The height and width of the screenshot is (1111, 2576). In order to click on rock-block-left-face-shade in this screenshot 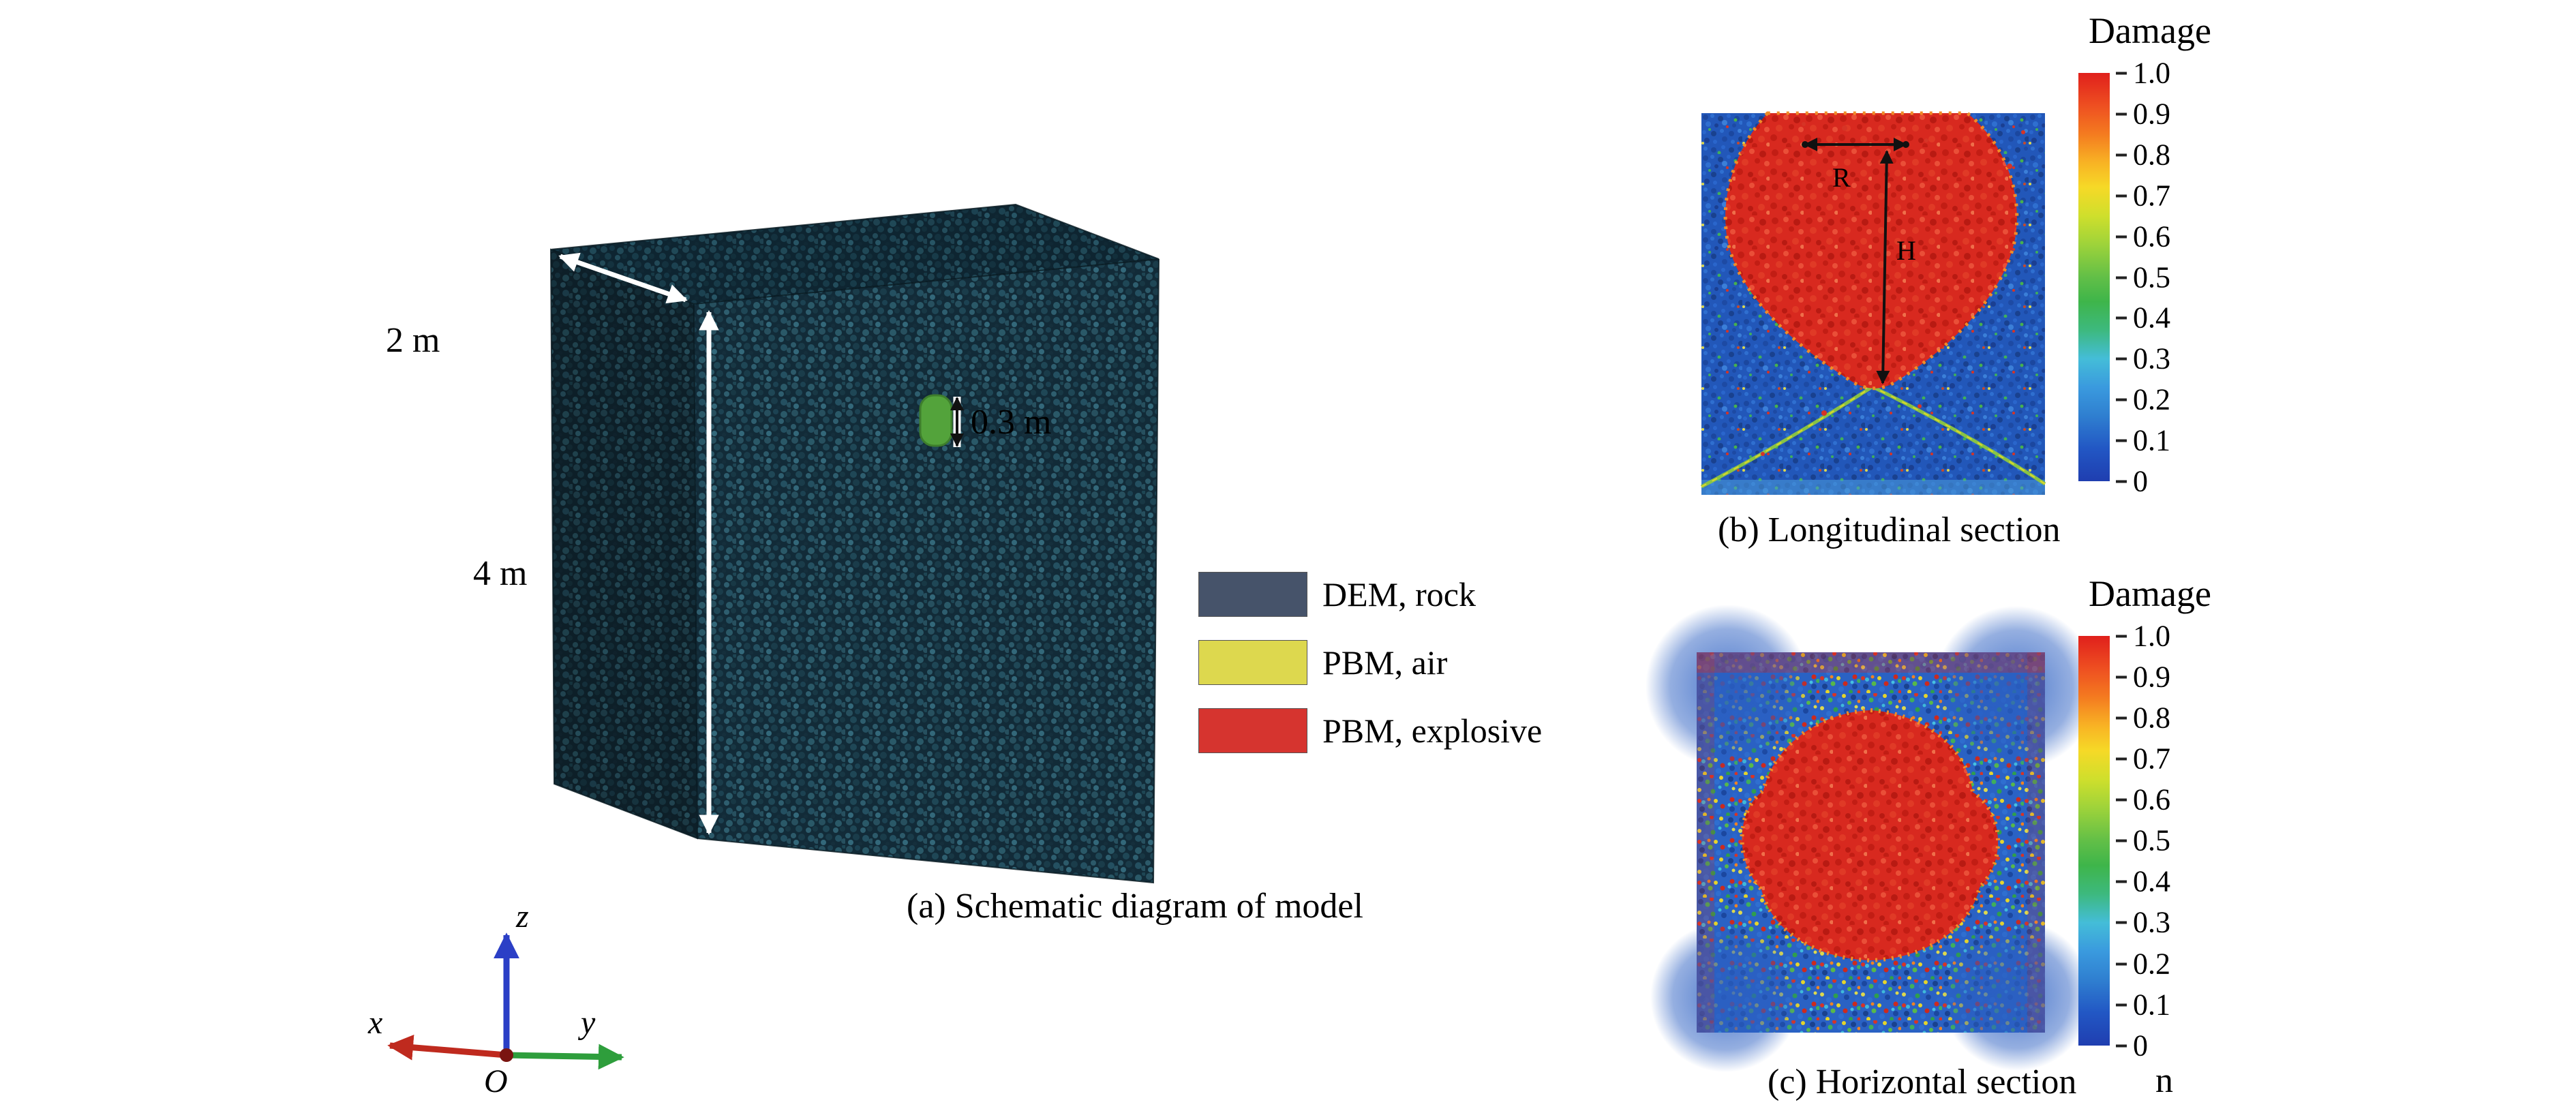, I will do `click(624, 543)`.